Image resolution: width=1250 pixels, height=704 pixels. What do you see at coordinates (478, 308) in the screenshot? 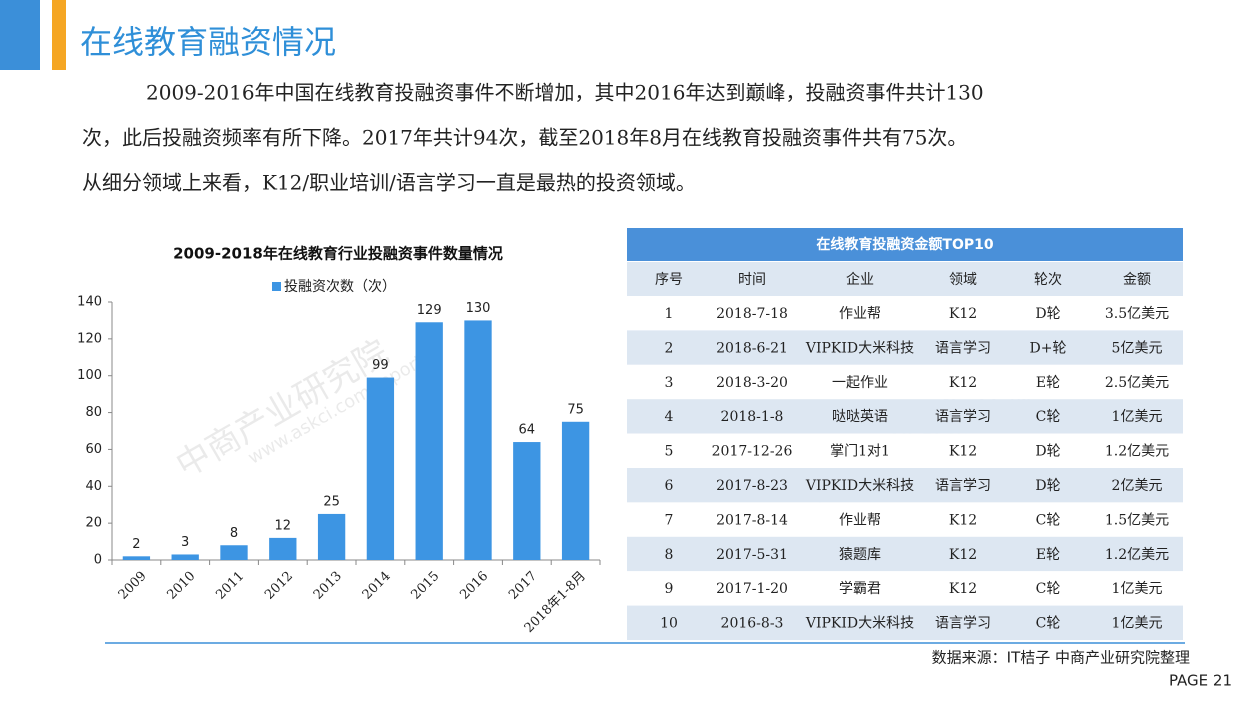
I see `data-label: 130` at bounding box center [478, 308].